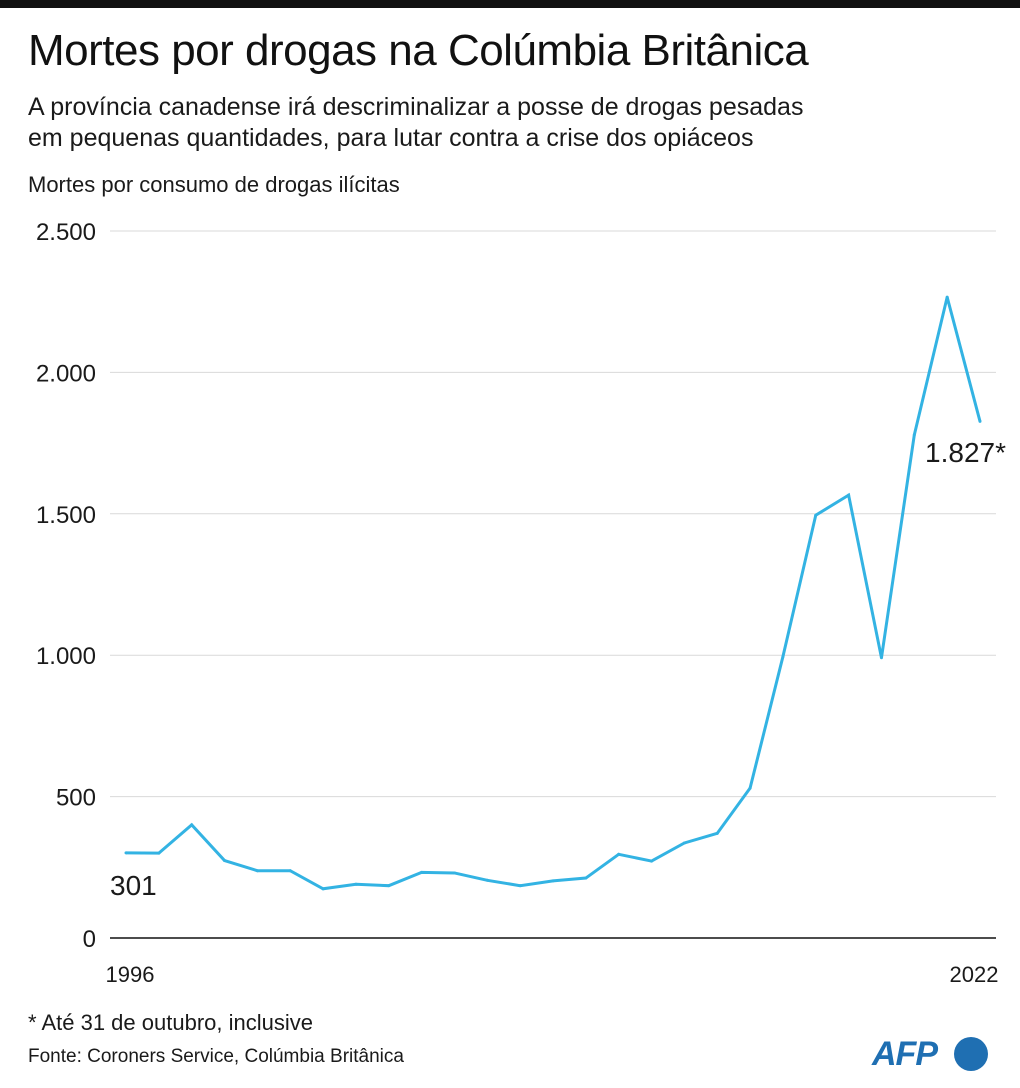 This screenshot has height=1088, width=1020. I want to click on chart-title: Mortes por drogas na Colúmbia Britânica, so click(418, 50).